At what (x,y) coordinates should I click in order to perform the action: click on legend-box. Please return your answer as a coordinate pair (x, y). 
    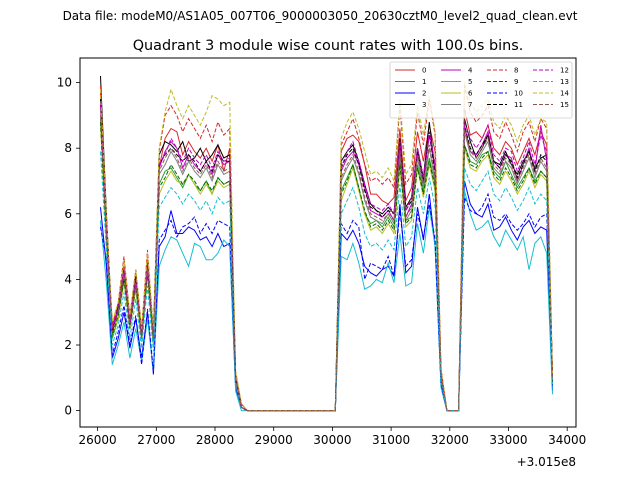
    Looking at the image, I should click on (481, 90).